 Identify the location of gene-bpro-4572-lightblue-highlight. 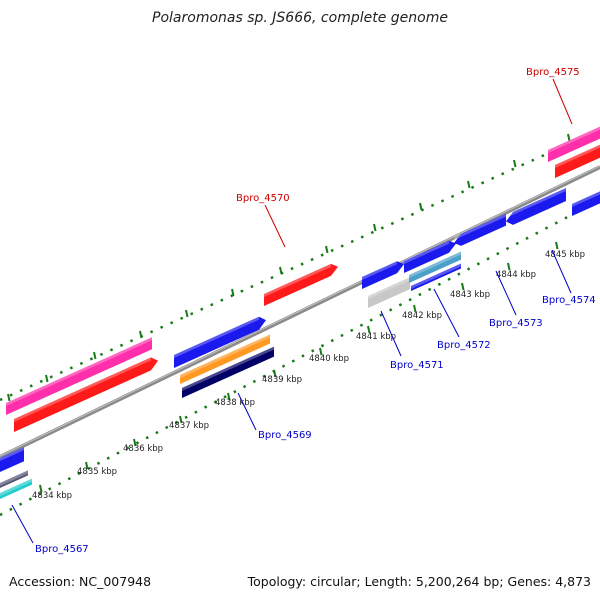
(435, 264).